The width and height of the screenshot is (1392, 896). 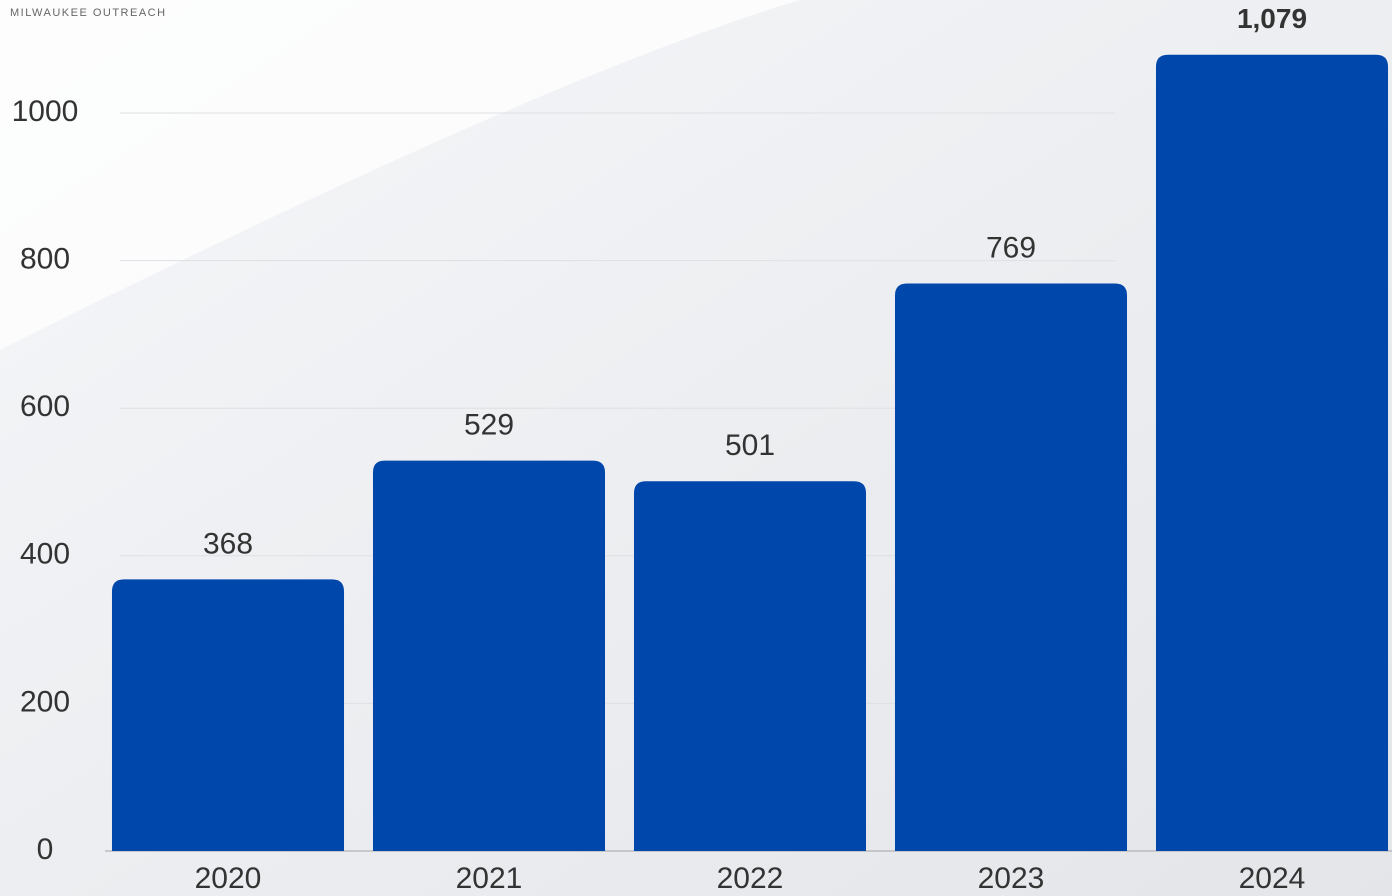 I want to click on x-tick-label: 2021, so click(x=489, y=878).